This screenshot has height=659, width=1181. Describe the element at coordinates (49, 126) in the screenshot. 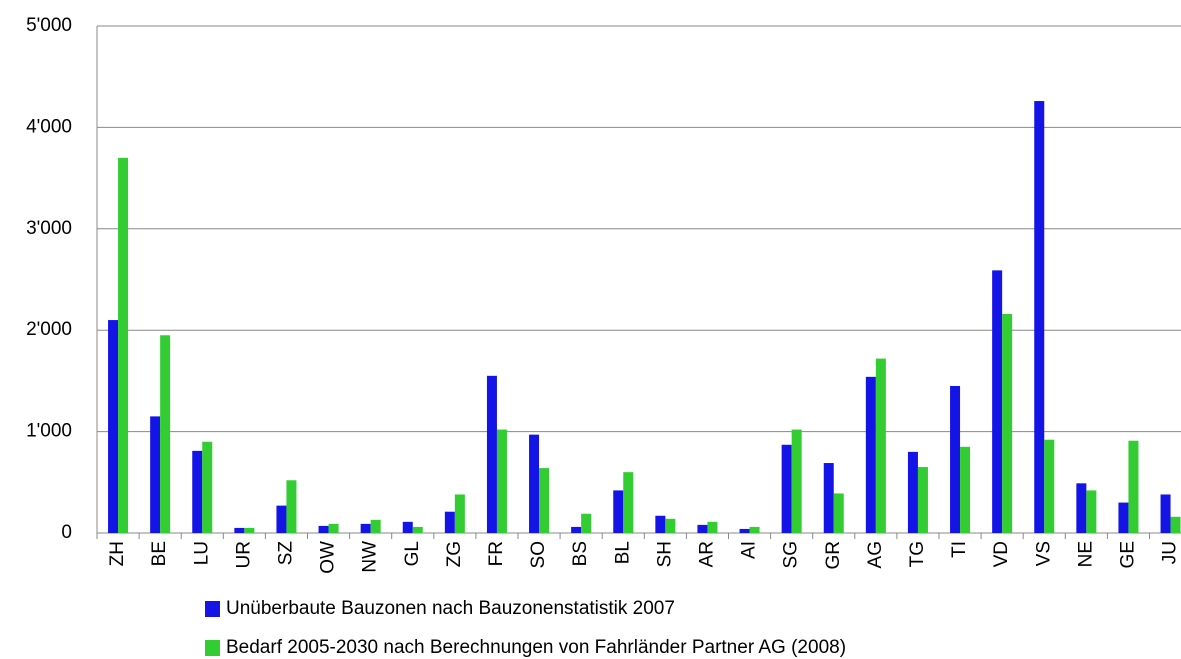

I see `y-tick-label: 4'000` at that location.